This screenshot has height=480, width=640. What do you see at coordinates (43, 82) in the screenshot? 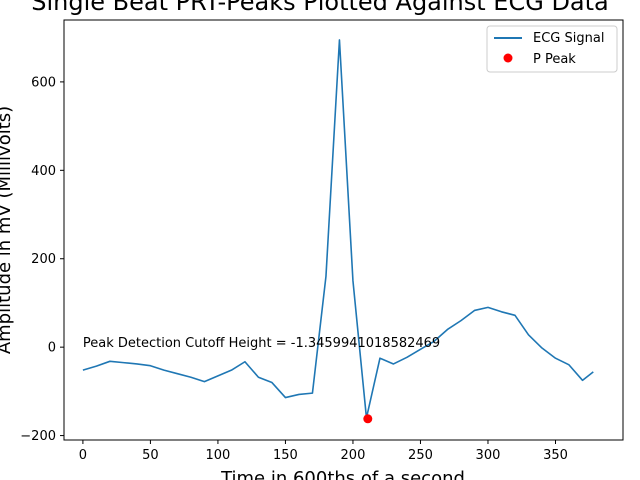
I see `y-tick-label: 600` at bounding box center [43, 82].